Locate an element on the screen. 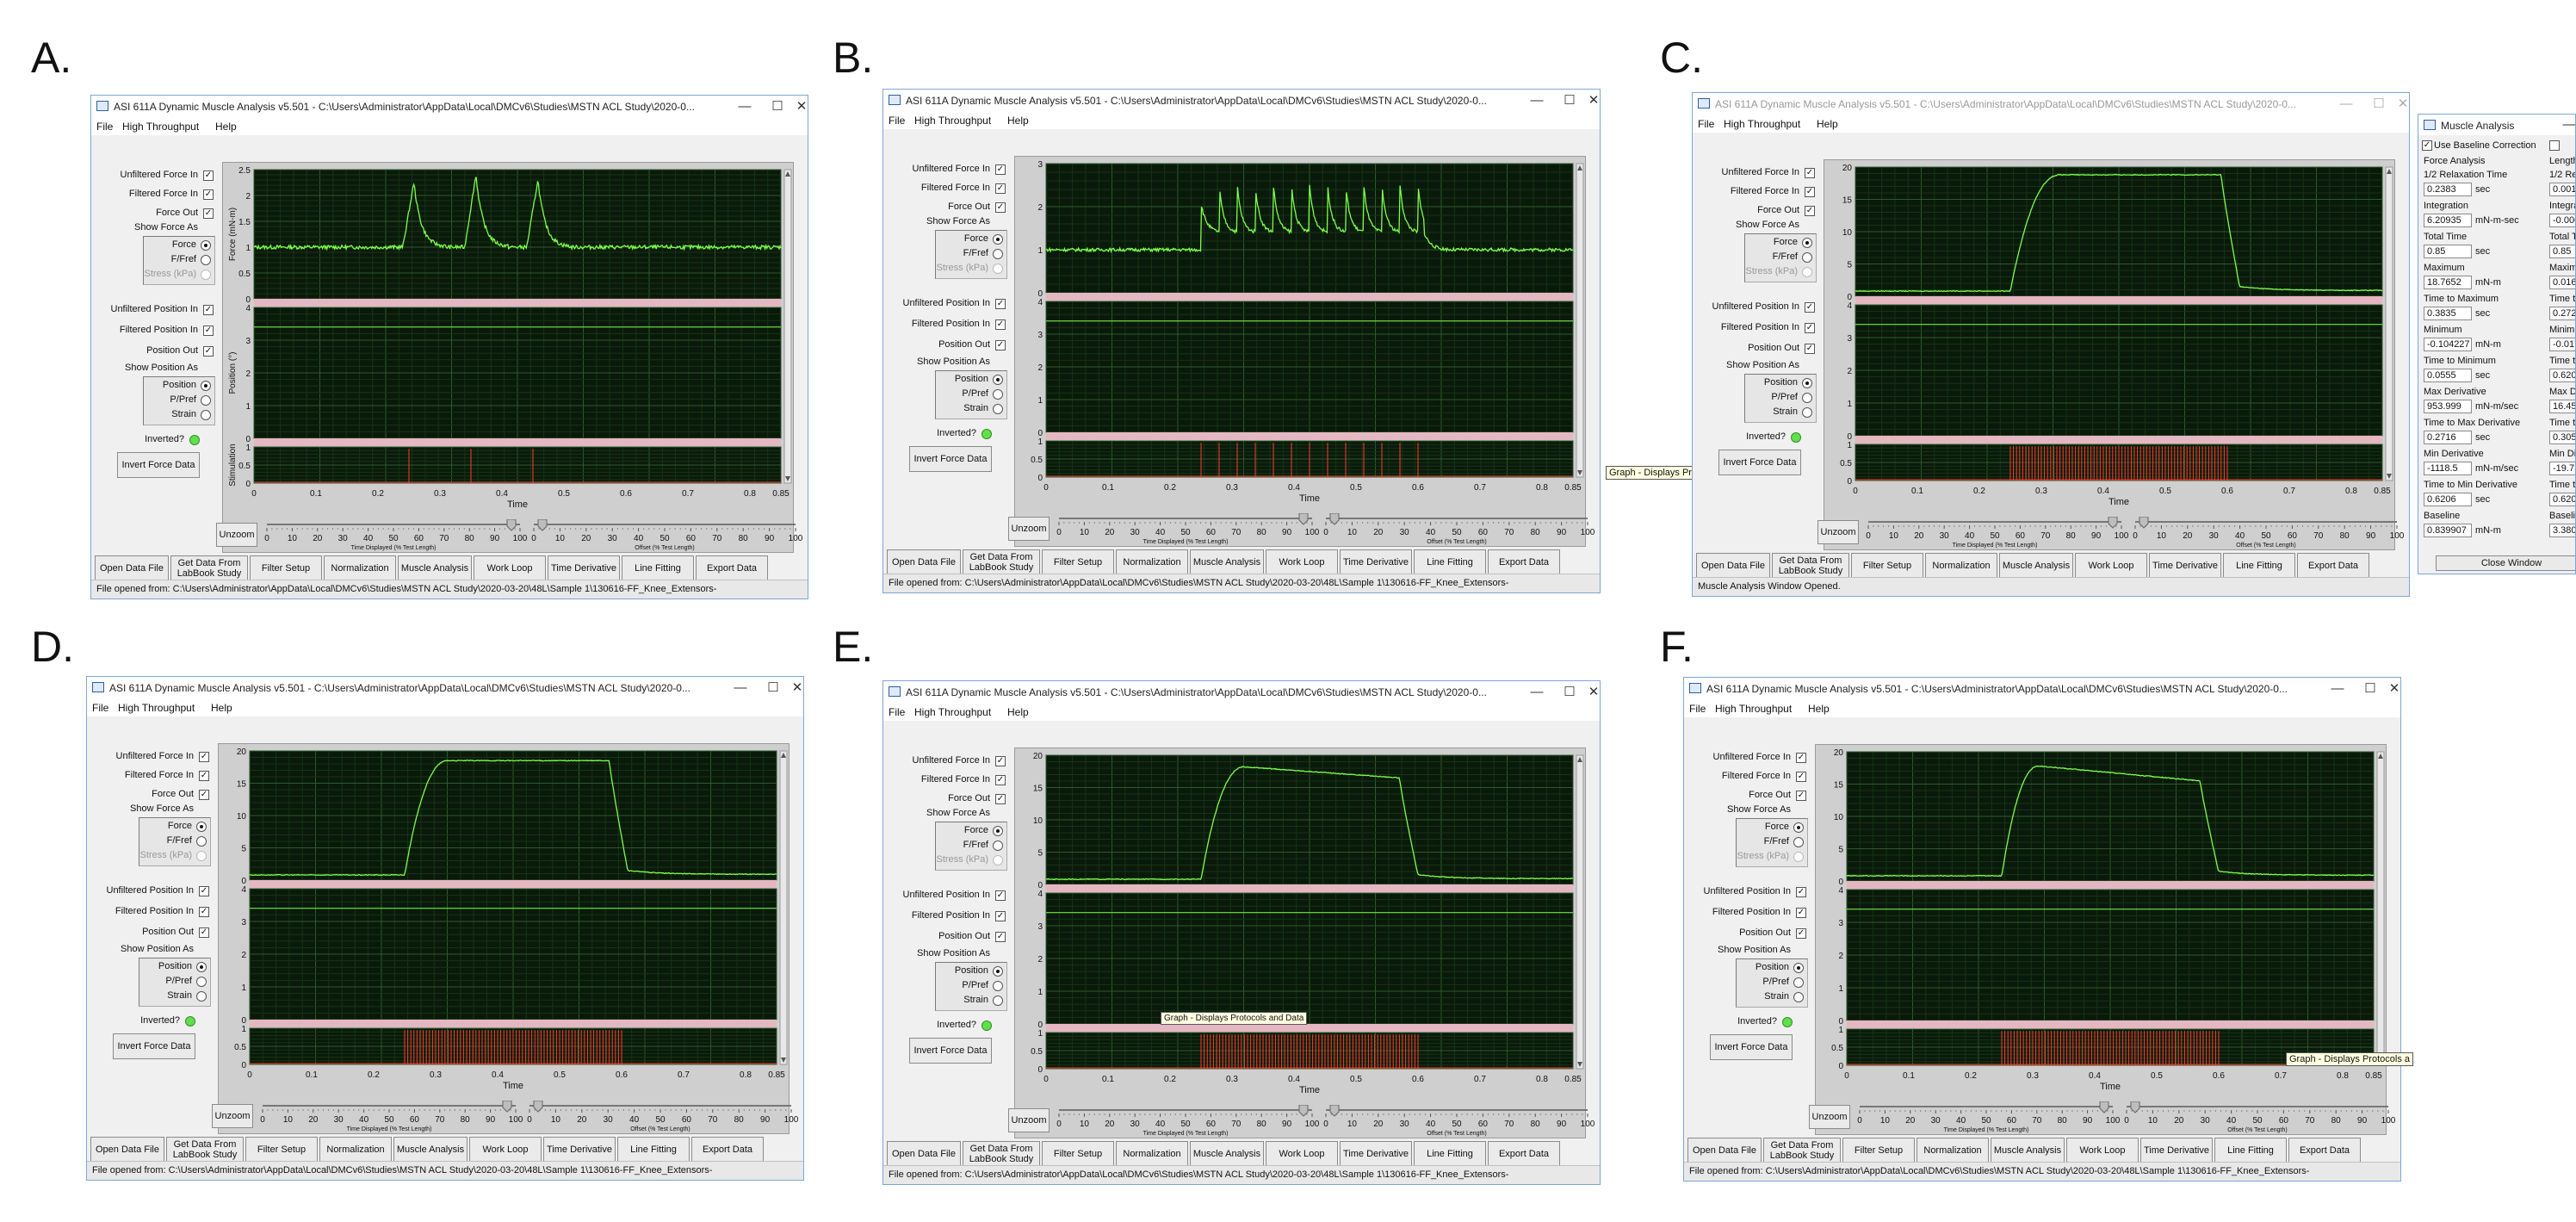 This screenshot has height=1222, width=2576. close-window-button: Close Window is located at coordinates (2505, 563).